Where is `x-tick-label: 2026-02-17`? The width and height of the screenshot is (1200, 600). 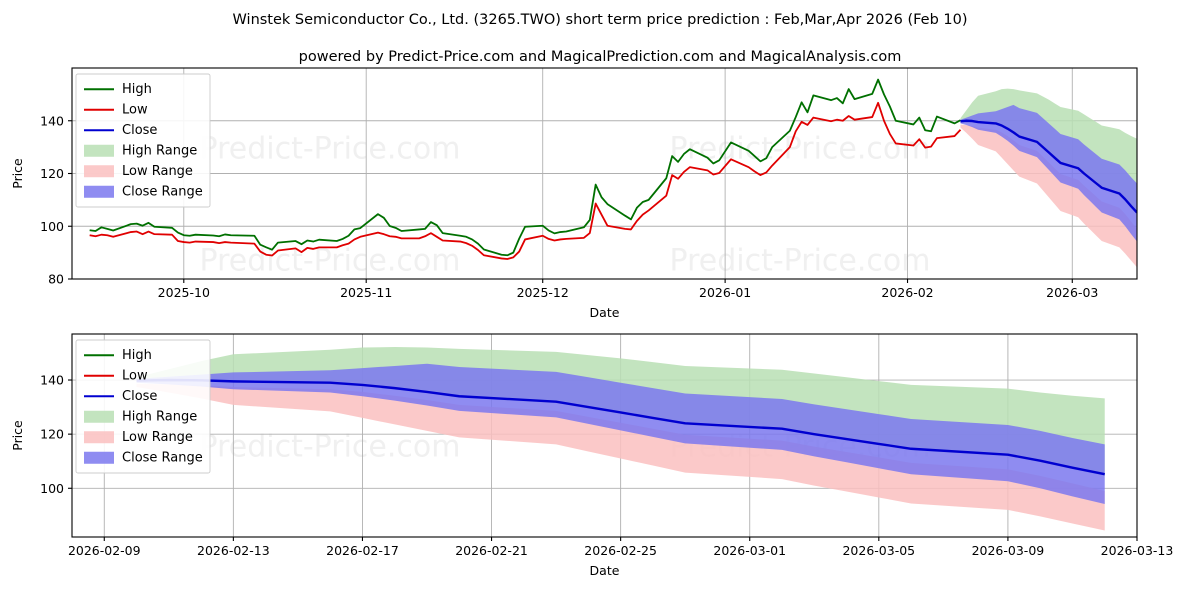
x-tick-label: 2026-02-17 is located at coordinates (362, 550).